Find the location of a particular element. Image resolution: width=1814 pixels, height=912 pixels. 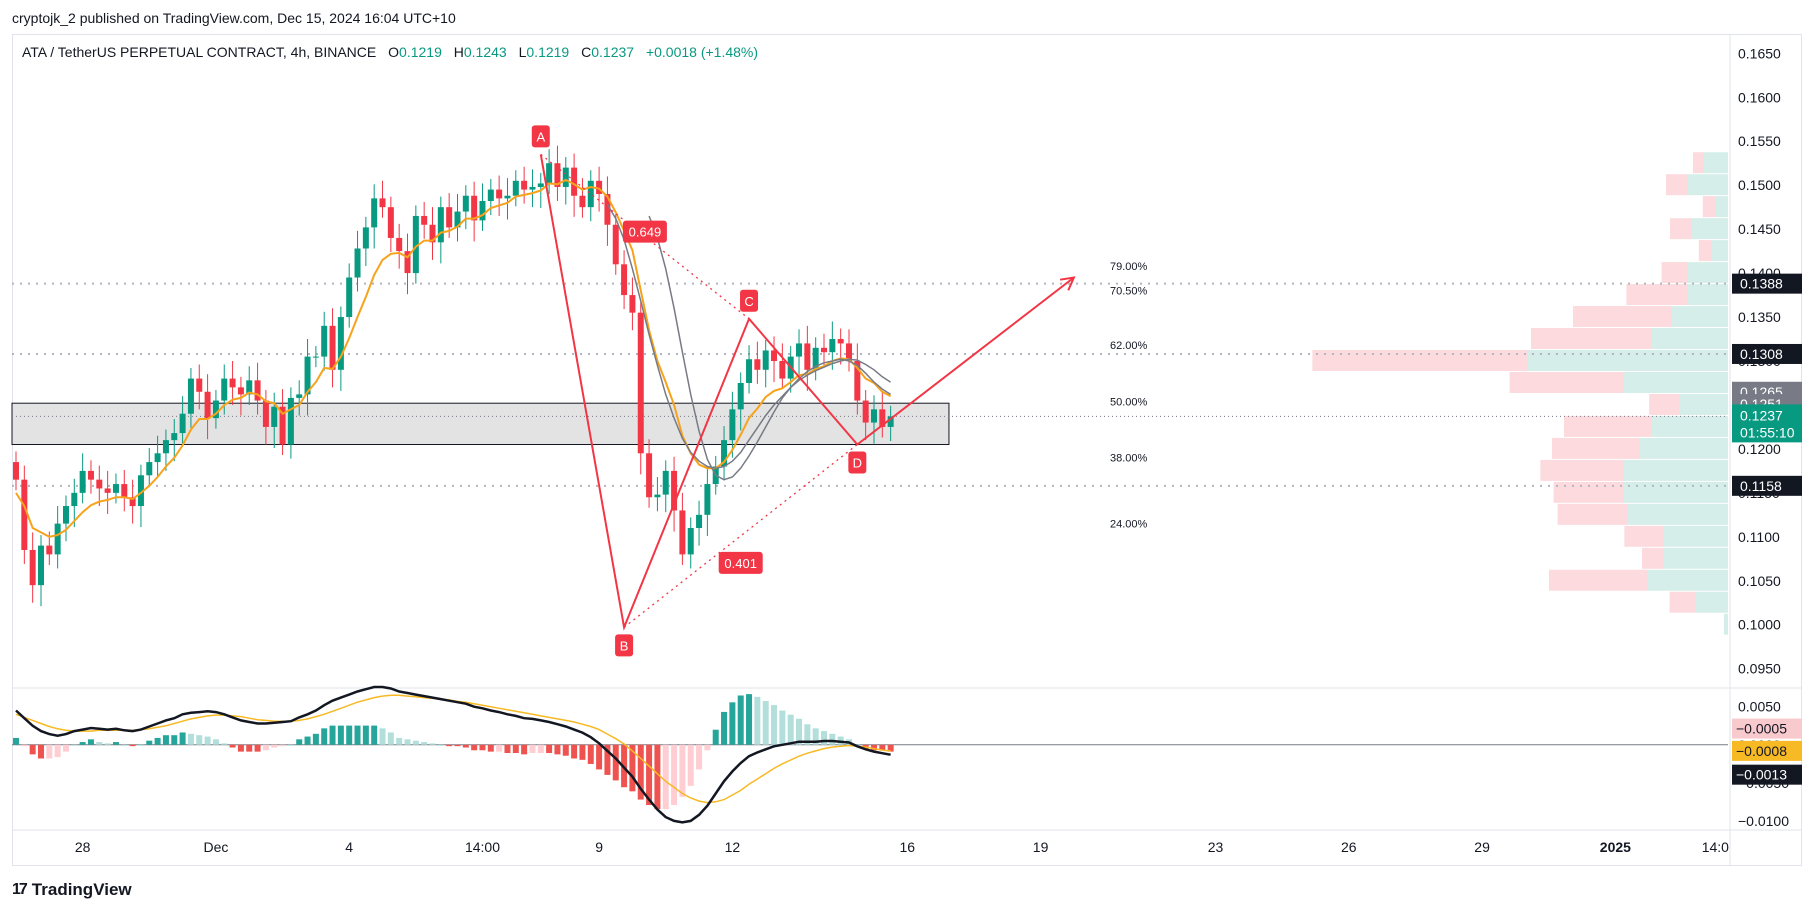

time-axis-tick: 14:00 is located at coordinates (482, 847).